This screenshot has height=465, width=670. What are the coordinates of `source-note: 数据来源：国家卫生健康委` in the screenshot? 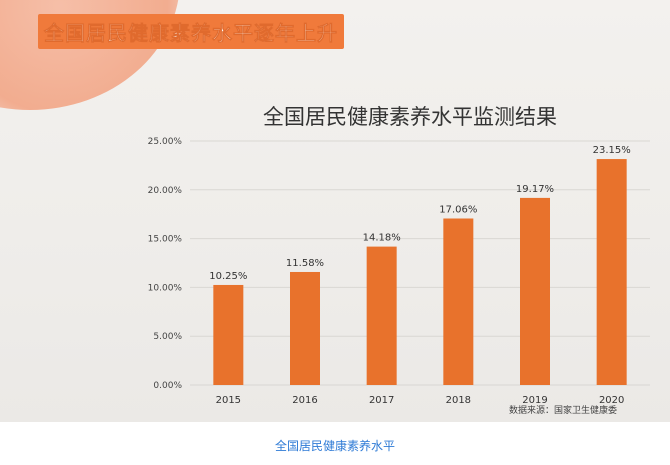 It's located at (563, 410).